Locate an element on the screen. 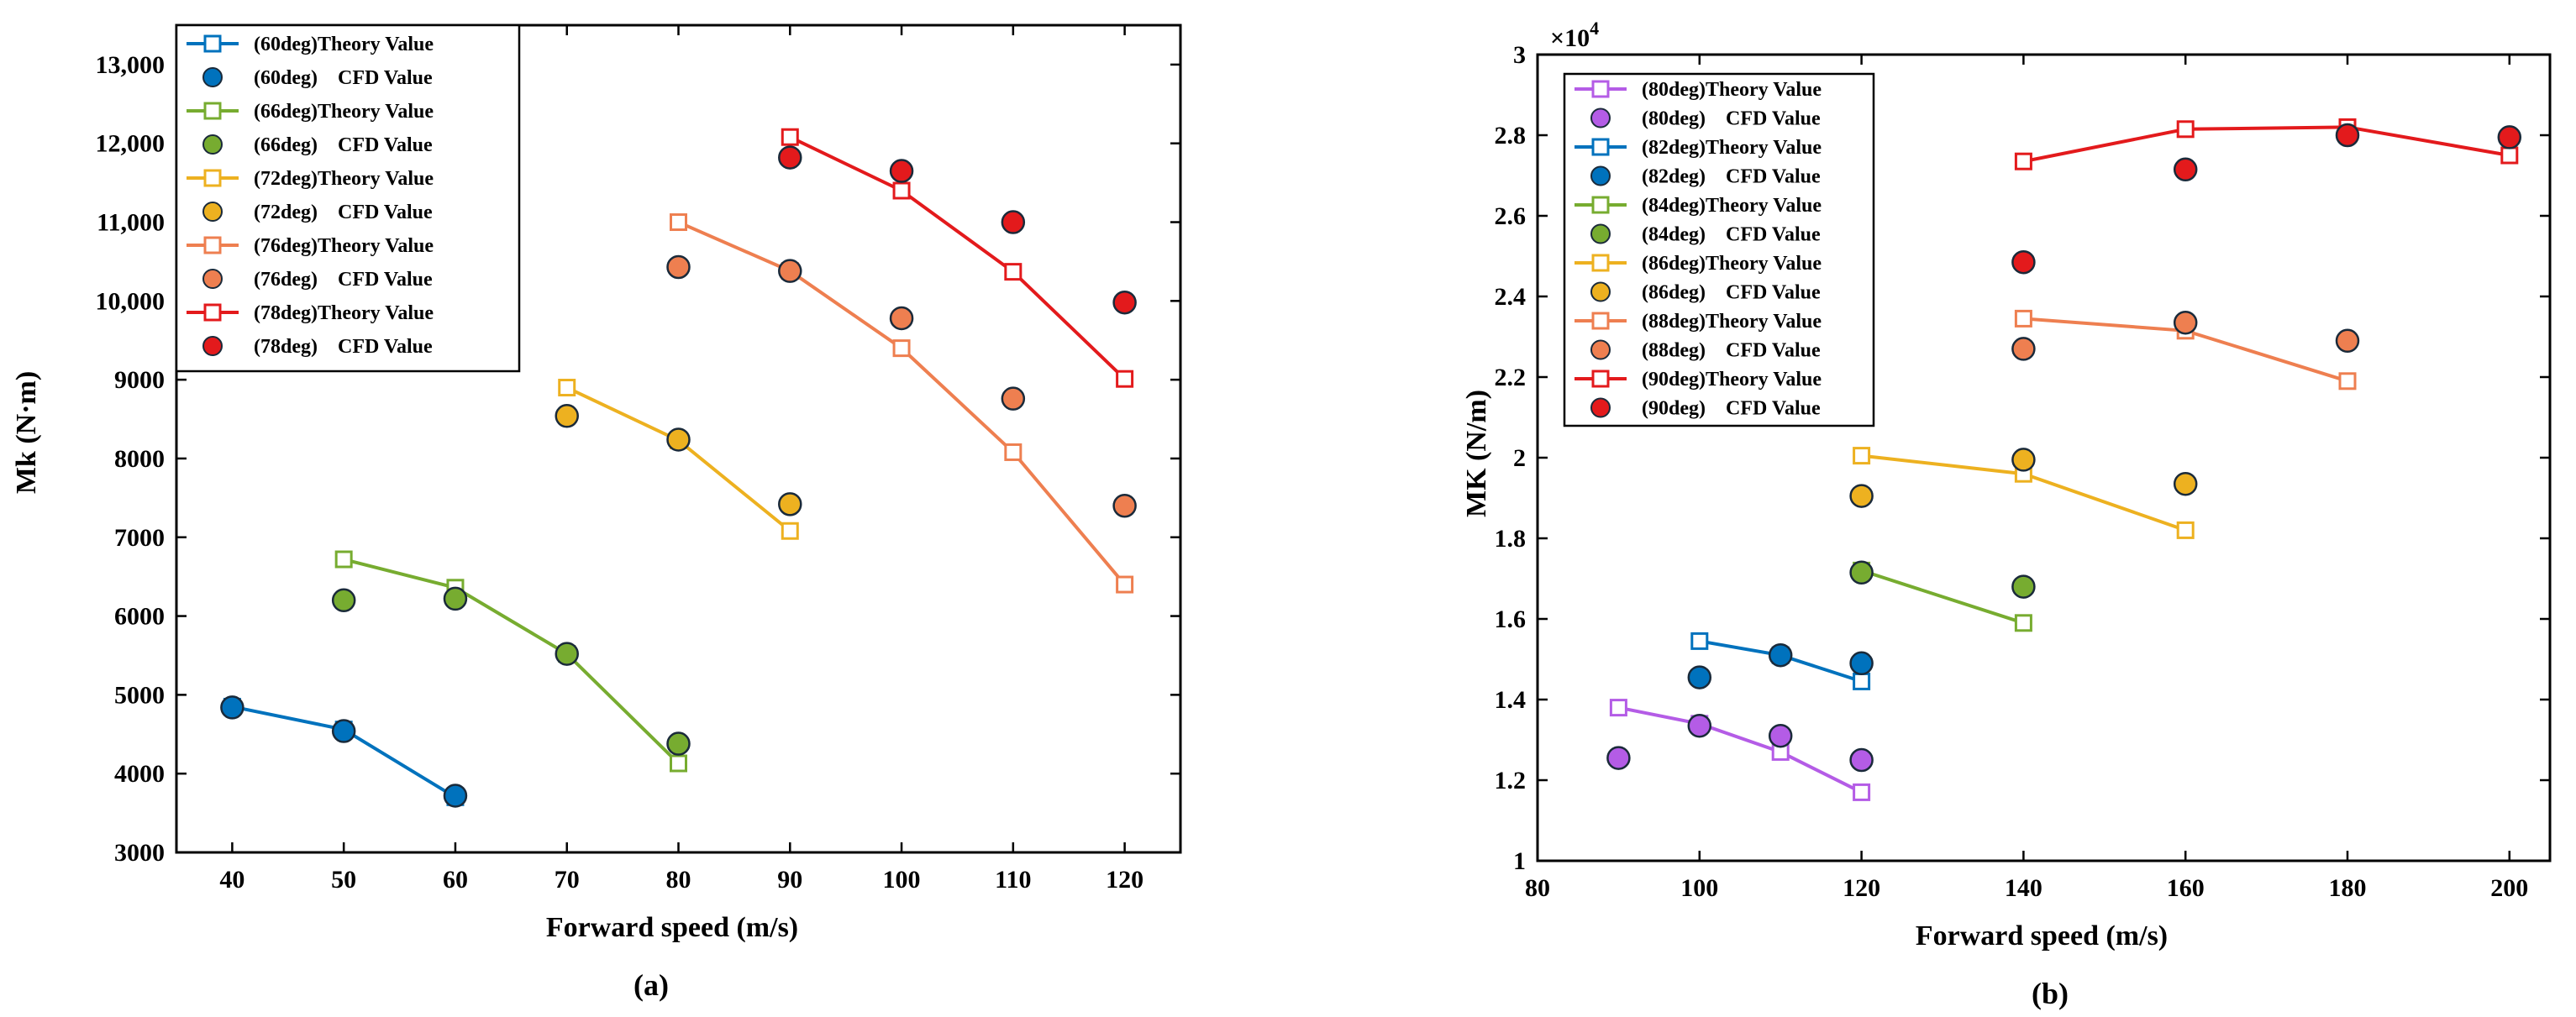 This screenshot has height=1017, width=2576. panel-a-ytick-label: 12,000 is located at coordinates (131, 144).